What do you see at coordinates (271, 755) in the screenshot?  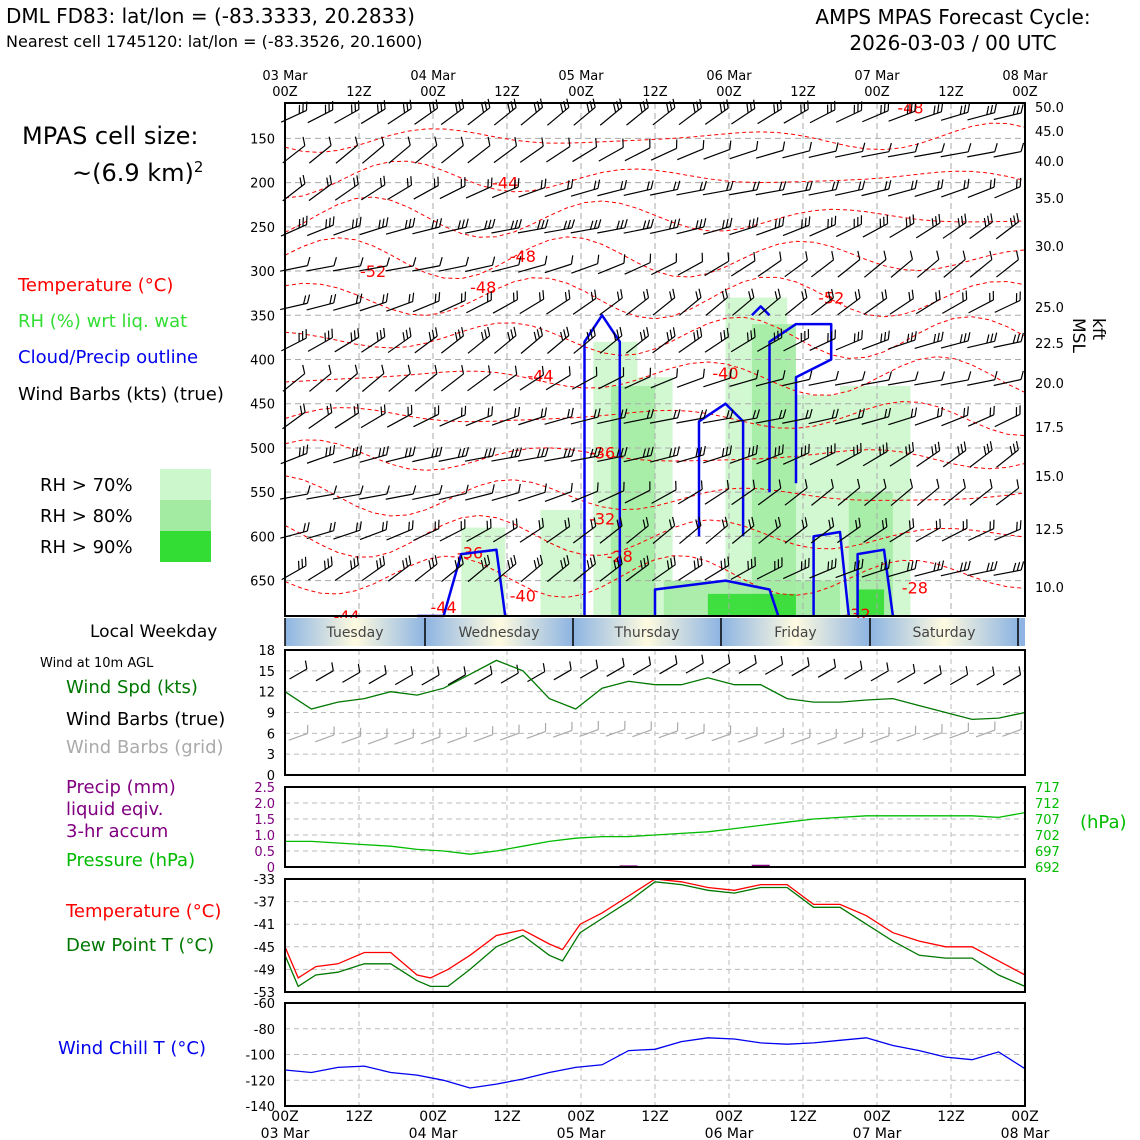 I see `wind-tick-label: 3` at bounding box center [271, 755].